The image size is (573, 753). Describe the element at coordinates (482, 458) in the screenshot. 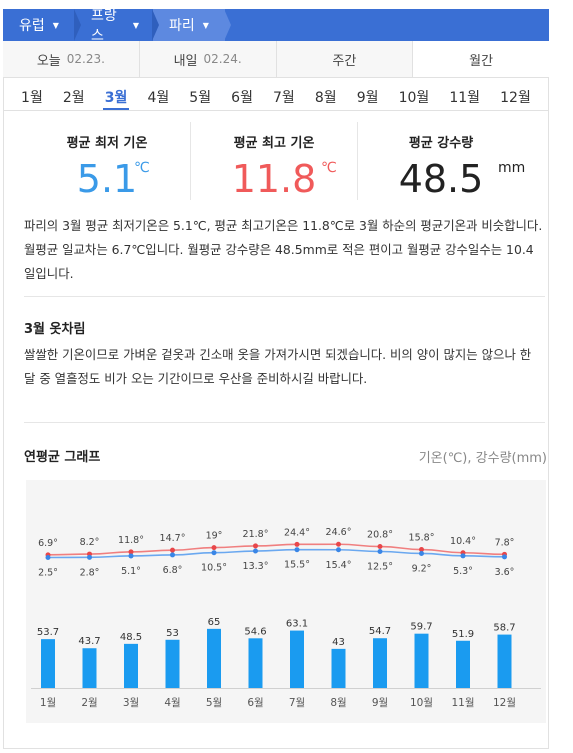

I see `graph-units-note: 기온(℃), 강수량(mm)` at that location.